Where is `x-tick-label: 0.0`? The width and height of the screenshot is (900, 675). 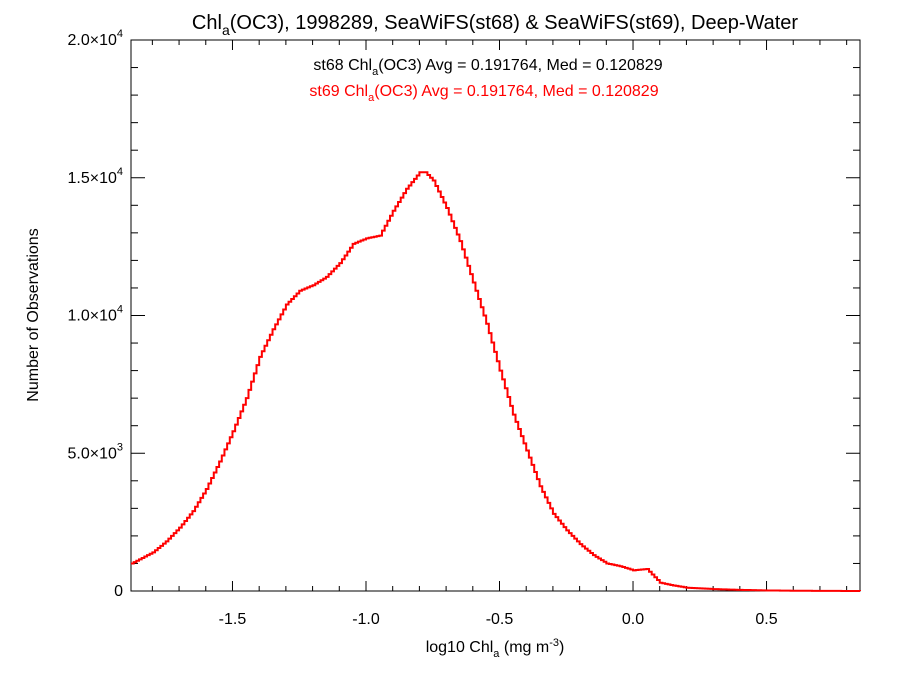
x-tick-label: 0.0 is located at coordinates (633, 619).